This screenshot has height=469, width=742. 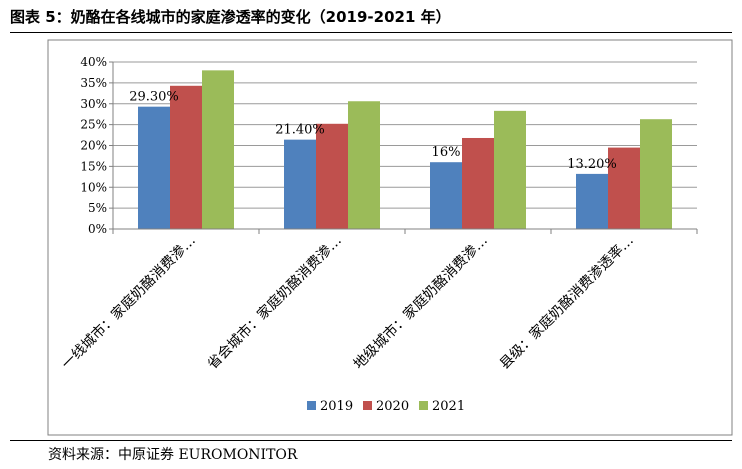 What do you see at coordinates (392, 406) in the screenshot?
I see `legend-label: 2020` at bounding box center [392, 406].